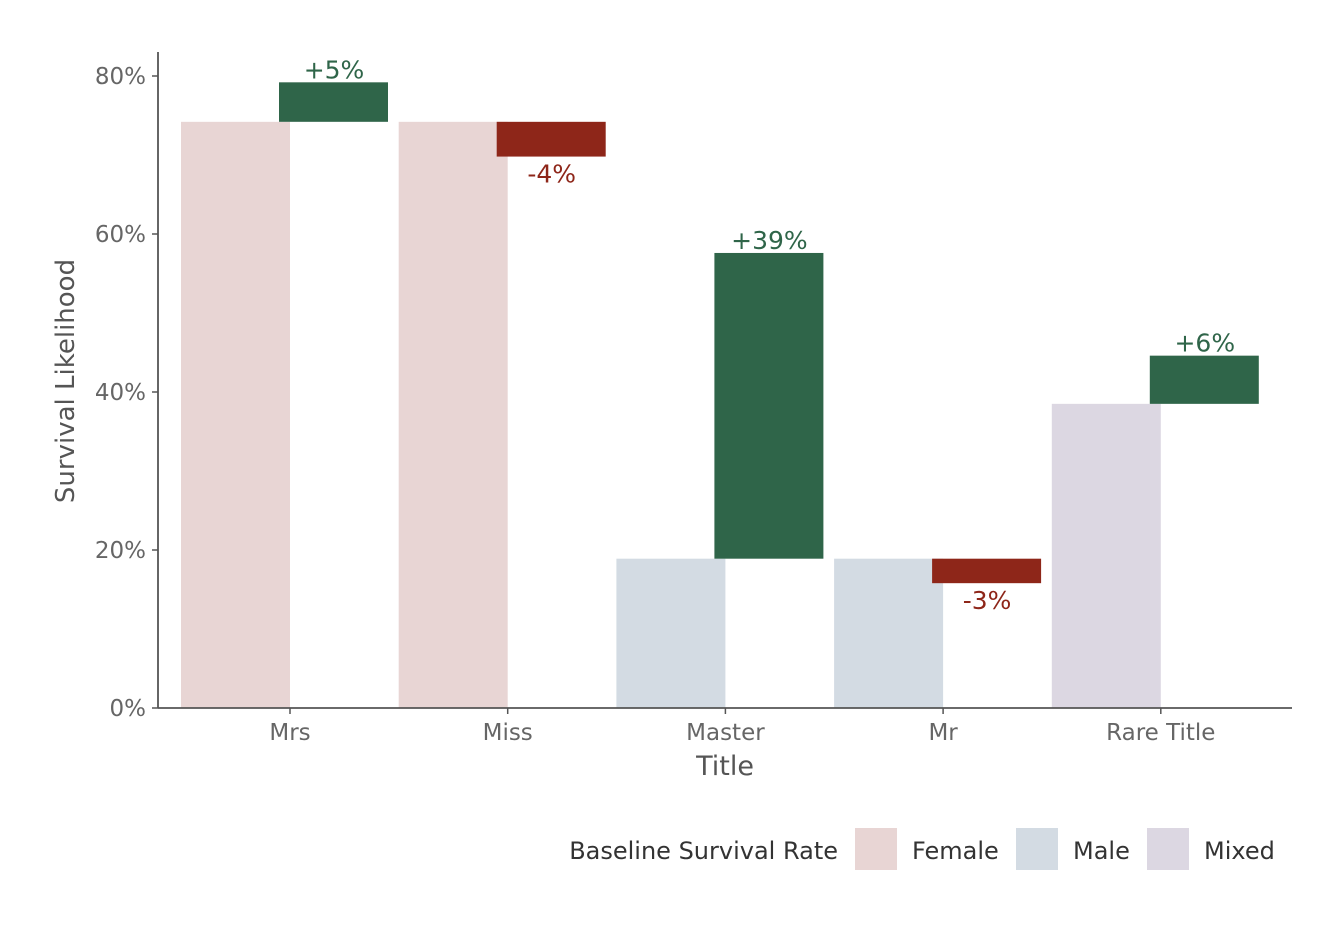  Describe the element at coordinates (508, 733) in the screenshot. I see `x-tick-label: Miss` at that location.